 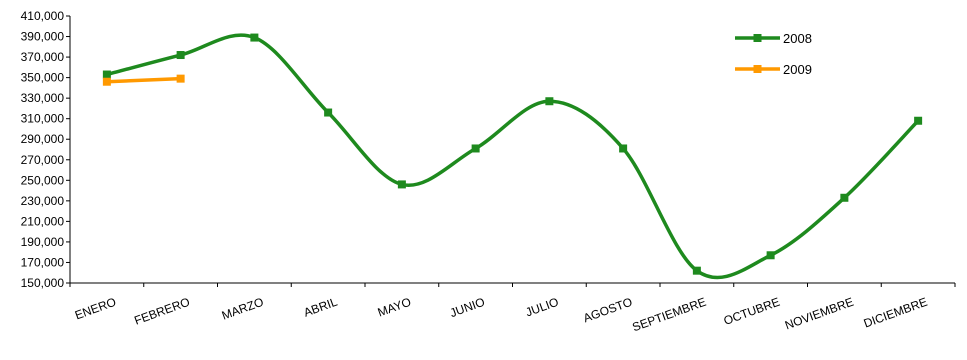 What do you see at coordinates (467, 307) in the screenshot?
I see `x-tick-label: JUNIO` at bounding box center [467, 307].